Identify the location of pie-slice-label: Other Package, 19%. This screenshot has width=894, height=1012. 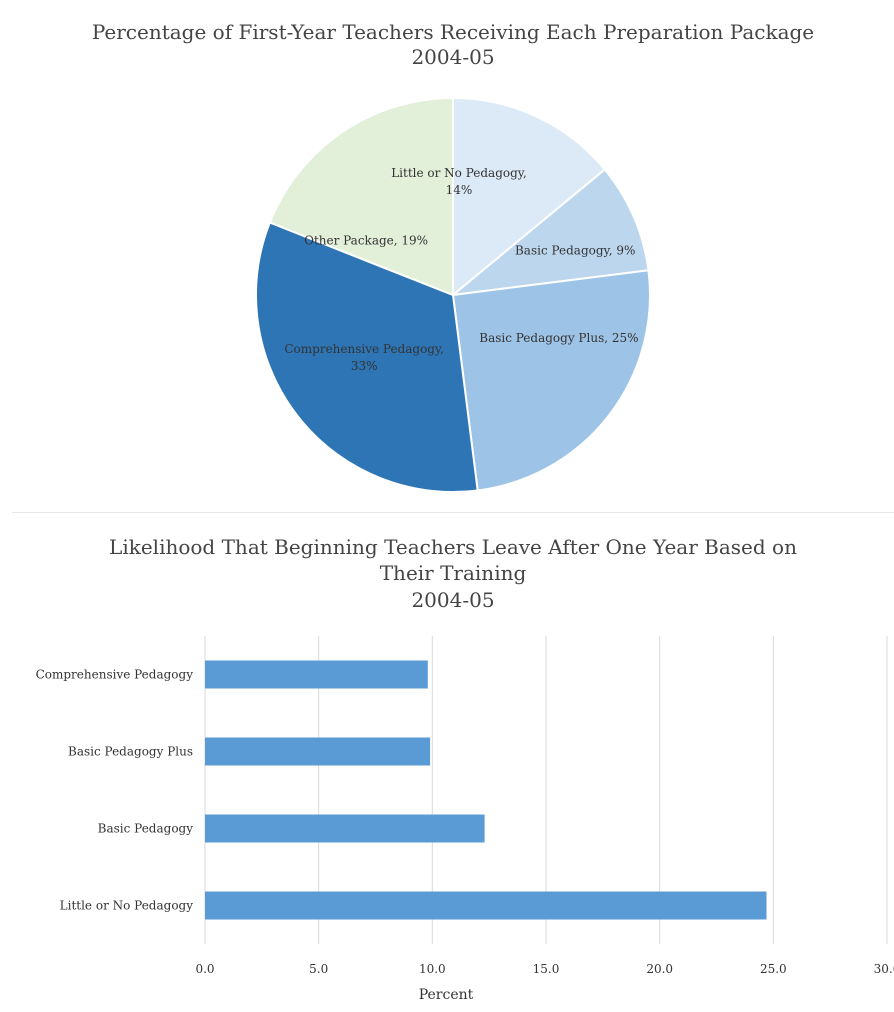
(366, 241).